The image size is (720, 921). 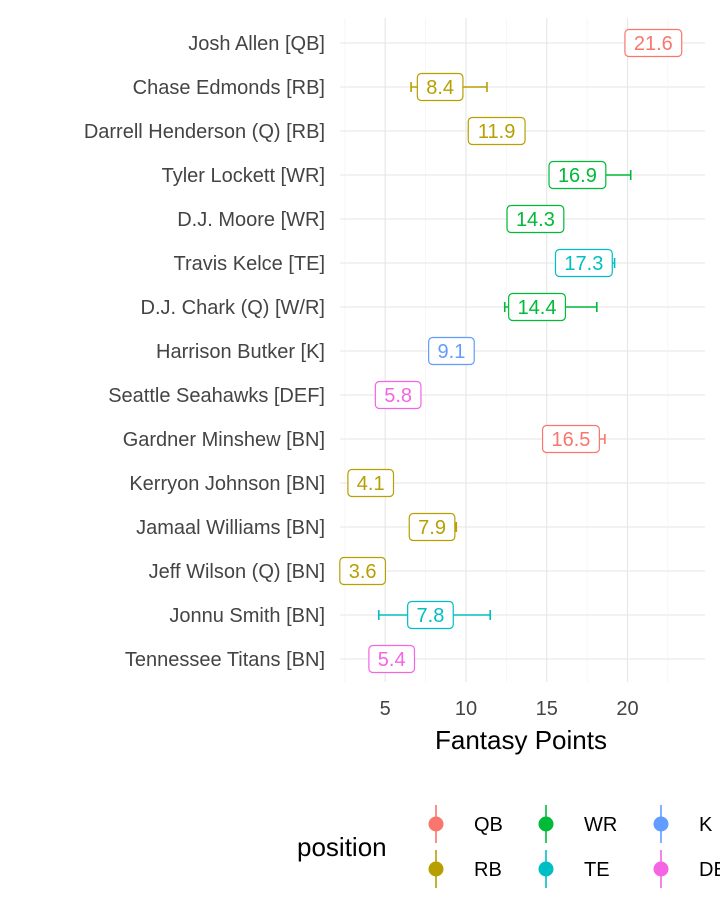 I want to click on legend-label: TE, so click(x=597, y=870).